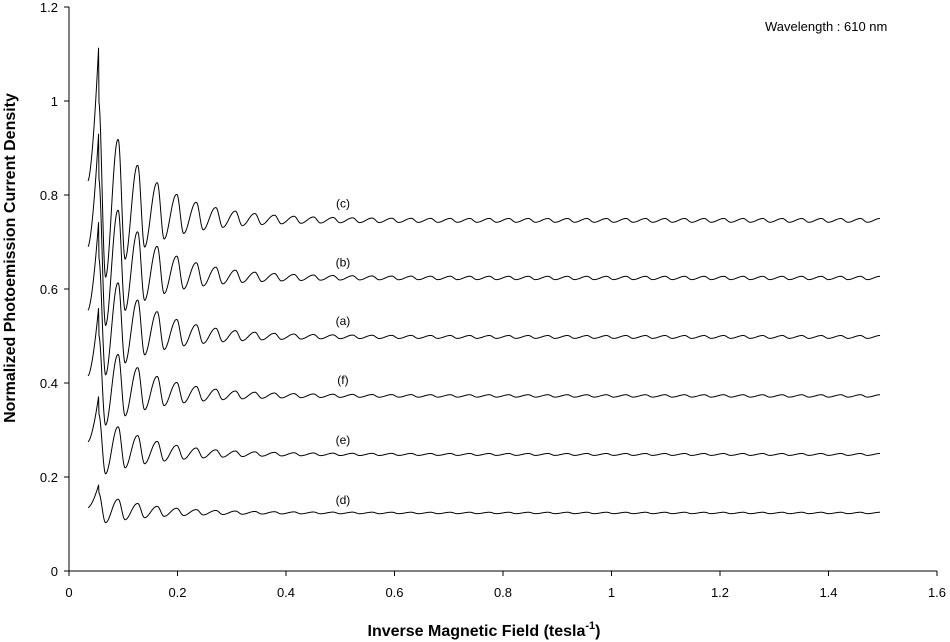 The width and height of the screenshot is (950, 642). What do you see at coordinates (68, 592) in the screenshot?
I see `x-tick-label: 0` at bounding box center [68, 592].